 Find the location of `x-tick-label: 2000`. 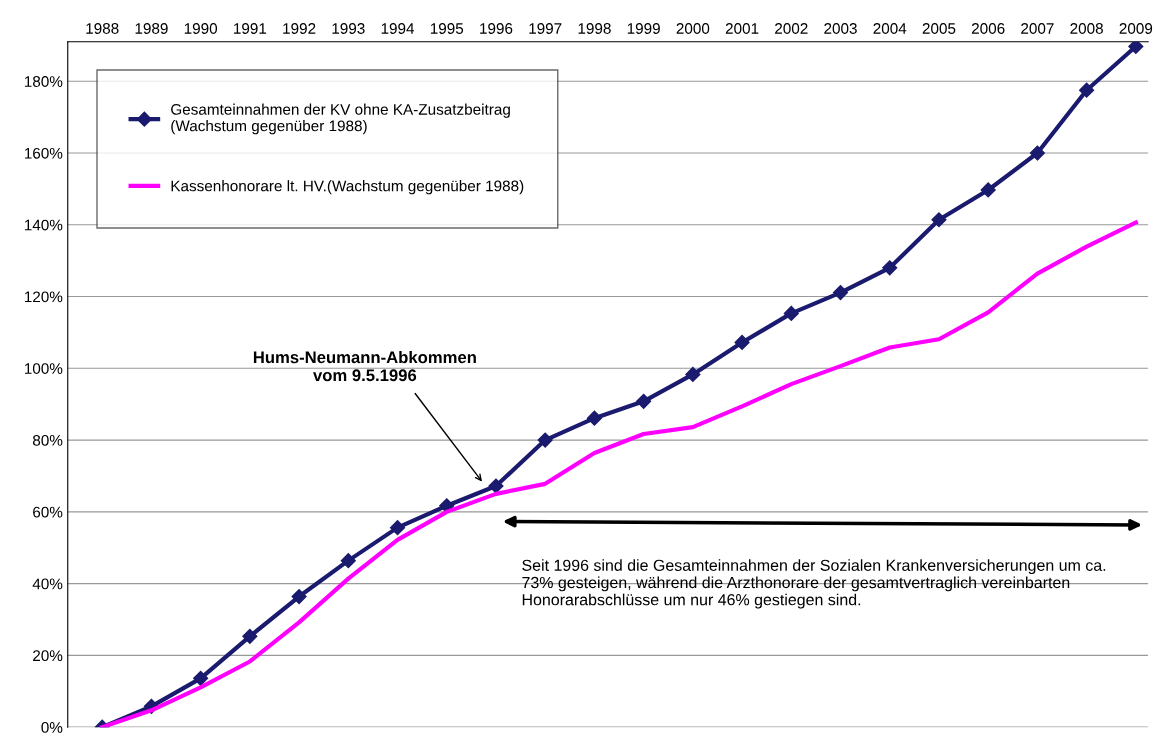

x-tick-label: 2000 is located at coordinates (693, 28).